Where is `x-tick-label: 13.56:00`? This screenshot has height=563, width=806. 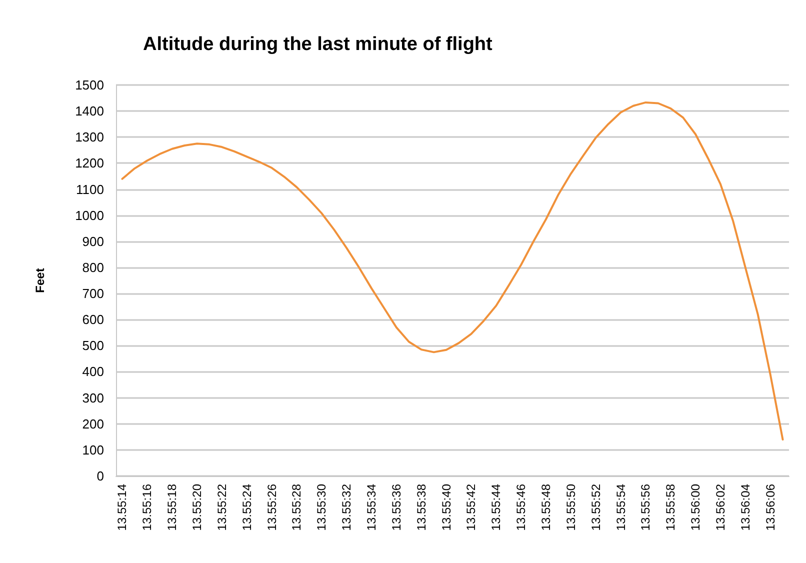 x-tick-label: 13.56:00 is located at coordinates (695, 507).